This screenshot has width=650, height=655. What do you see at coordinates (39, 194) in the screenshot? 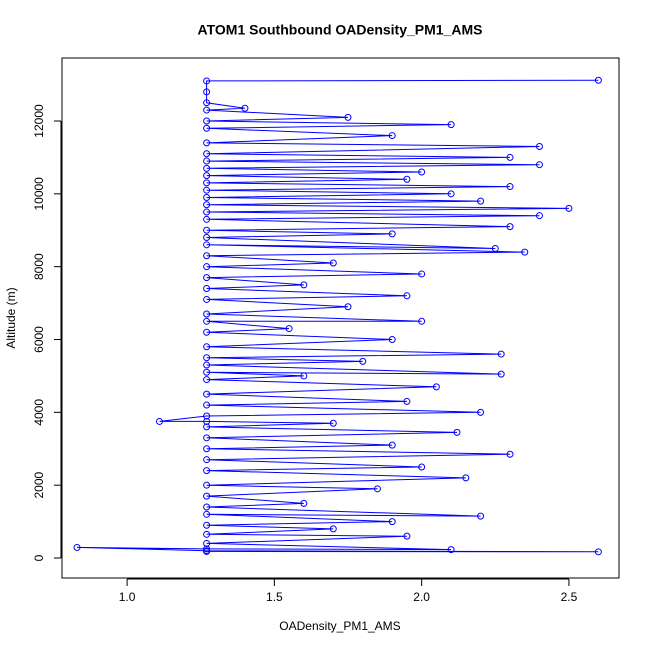
I see `y-tick-label: 10000` at bounding box center [39, 194].